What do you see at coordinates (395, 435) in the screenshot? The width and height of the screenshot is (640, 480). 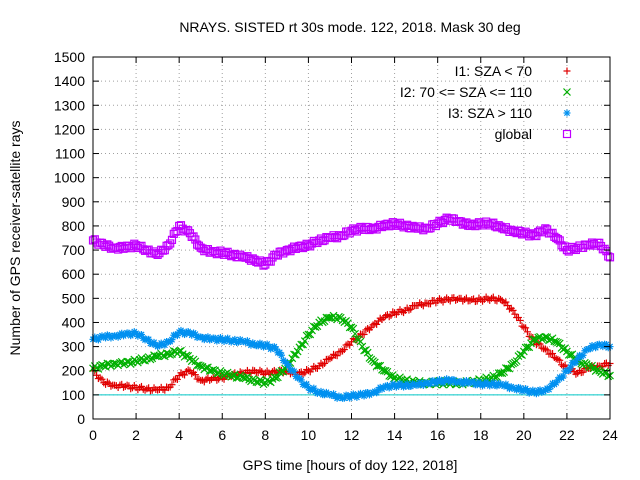 I see `x-tick-label: 14` at bounding box center [395, 435].